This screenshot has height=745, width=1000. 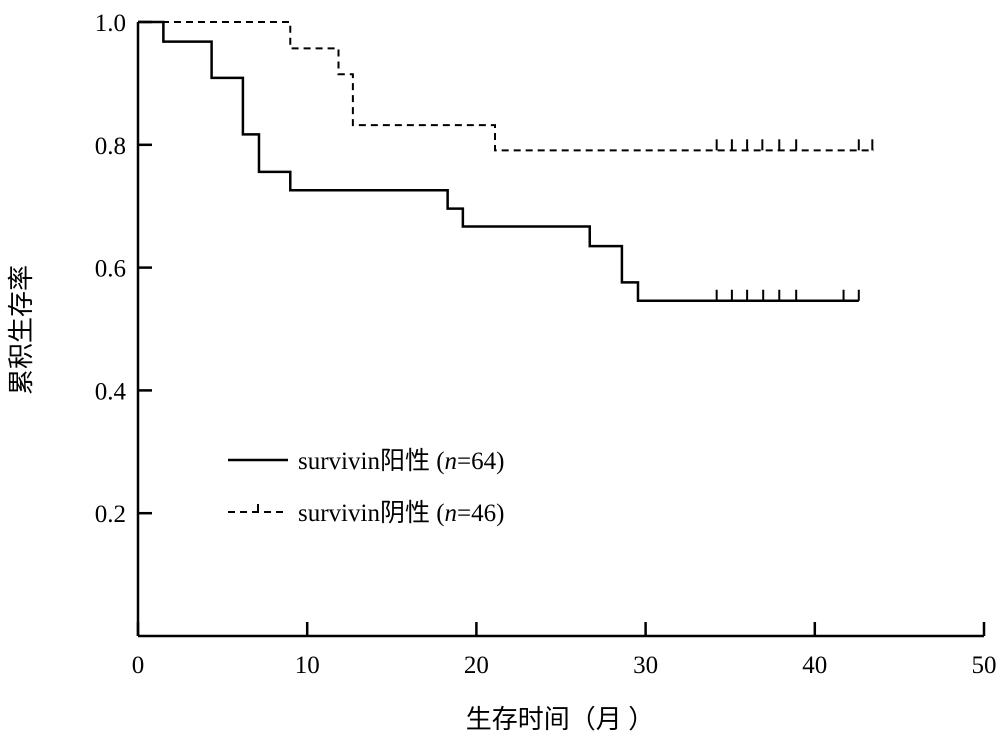 What do you see at coordinates (401, 461) in the screenshot?
I see `legend-label-positive: survivin阳性 (n=64)` at bounding box center [401, 461].